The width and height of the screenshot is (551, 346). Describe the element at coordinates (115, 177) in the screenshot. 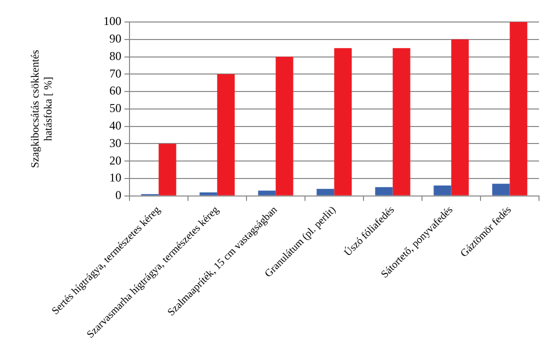

I see `y-tick-label: 10` at that location.